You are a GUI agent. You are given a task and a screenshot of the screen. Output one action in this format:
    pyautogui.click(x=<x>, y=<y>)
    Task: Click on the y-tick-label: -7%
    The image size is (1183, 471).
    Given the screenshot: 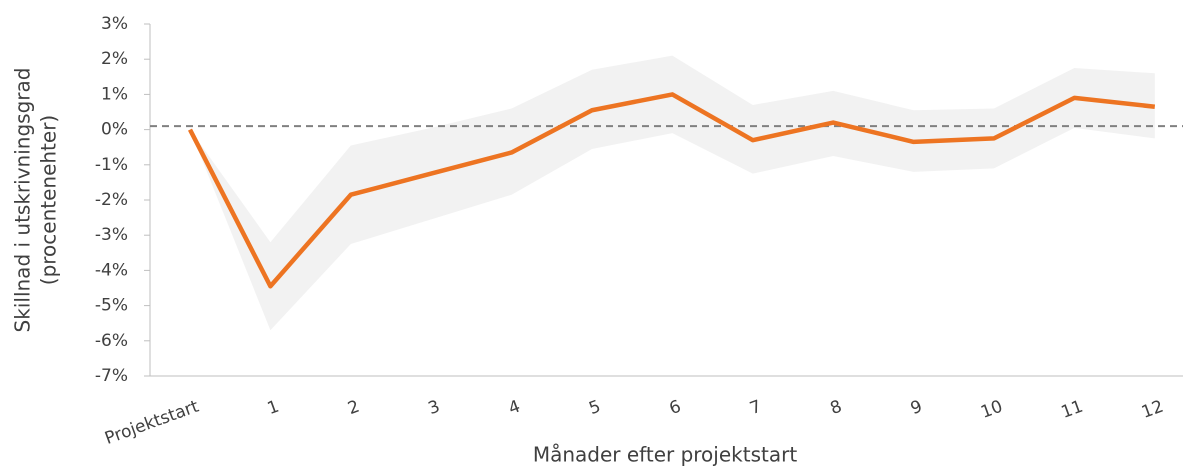 What is the action you would take?
    pyautogui.click(x=111, y=376)
    